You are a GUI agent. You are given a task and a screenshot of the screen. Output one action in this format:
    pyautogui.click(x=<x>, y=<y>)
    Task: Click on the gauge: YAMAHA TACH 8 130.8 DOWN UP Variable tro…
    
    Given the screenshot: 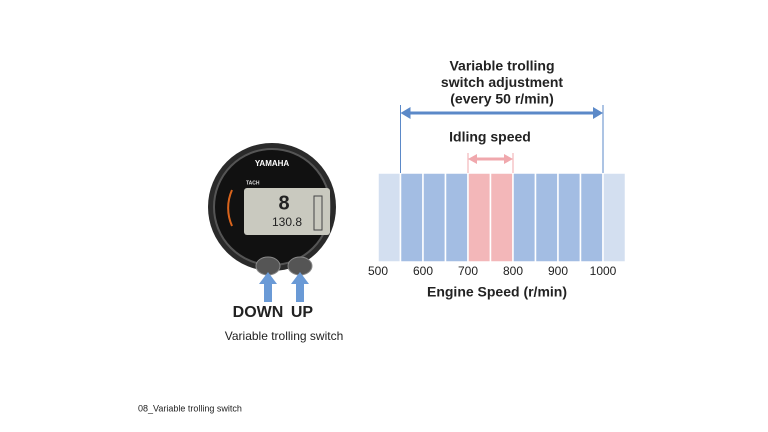 What is the action you would take?
    pyautogui.click(x=275, y=243)
    